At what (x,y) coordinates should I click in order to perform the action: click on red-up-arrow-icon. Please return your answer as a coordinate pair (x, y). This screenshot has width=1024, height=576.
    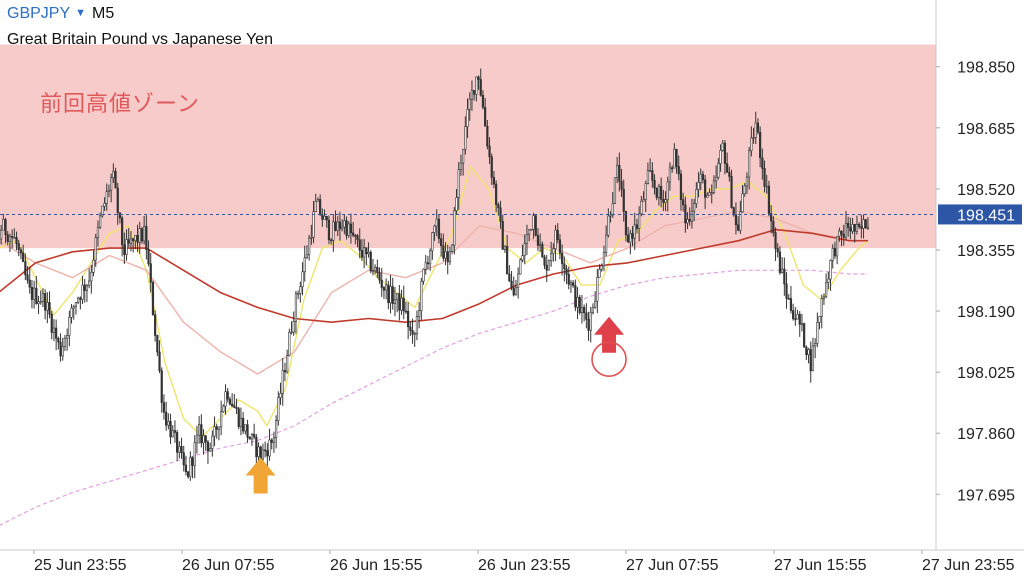
    Looking at the image, I should click on (609, 334).